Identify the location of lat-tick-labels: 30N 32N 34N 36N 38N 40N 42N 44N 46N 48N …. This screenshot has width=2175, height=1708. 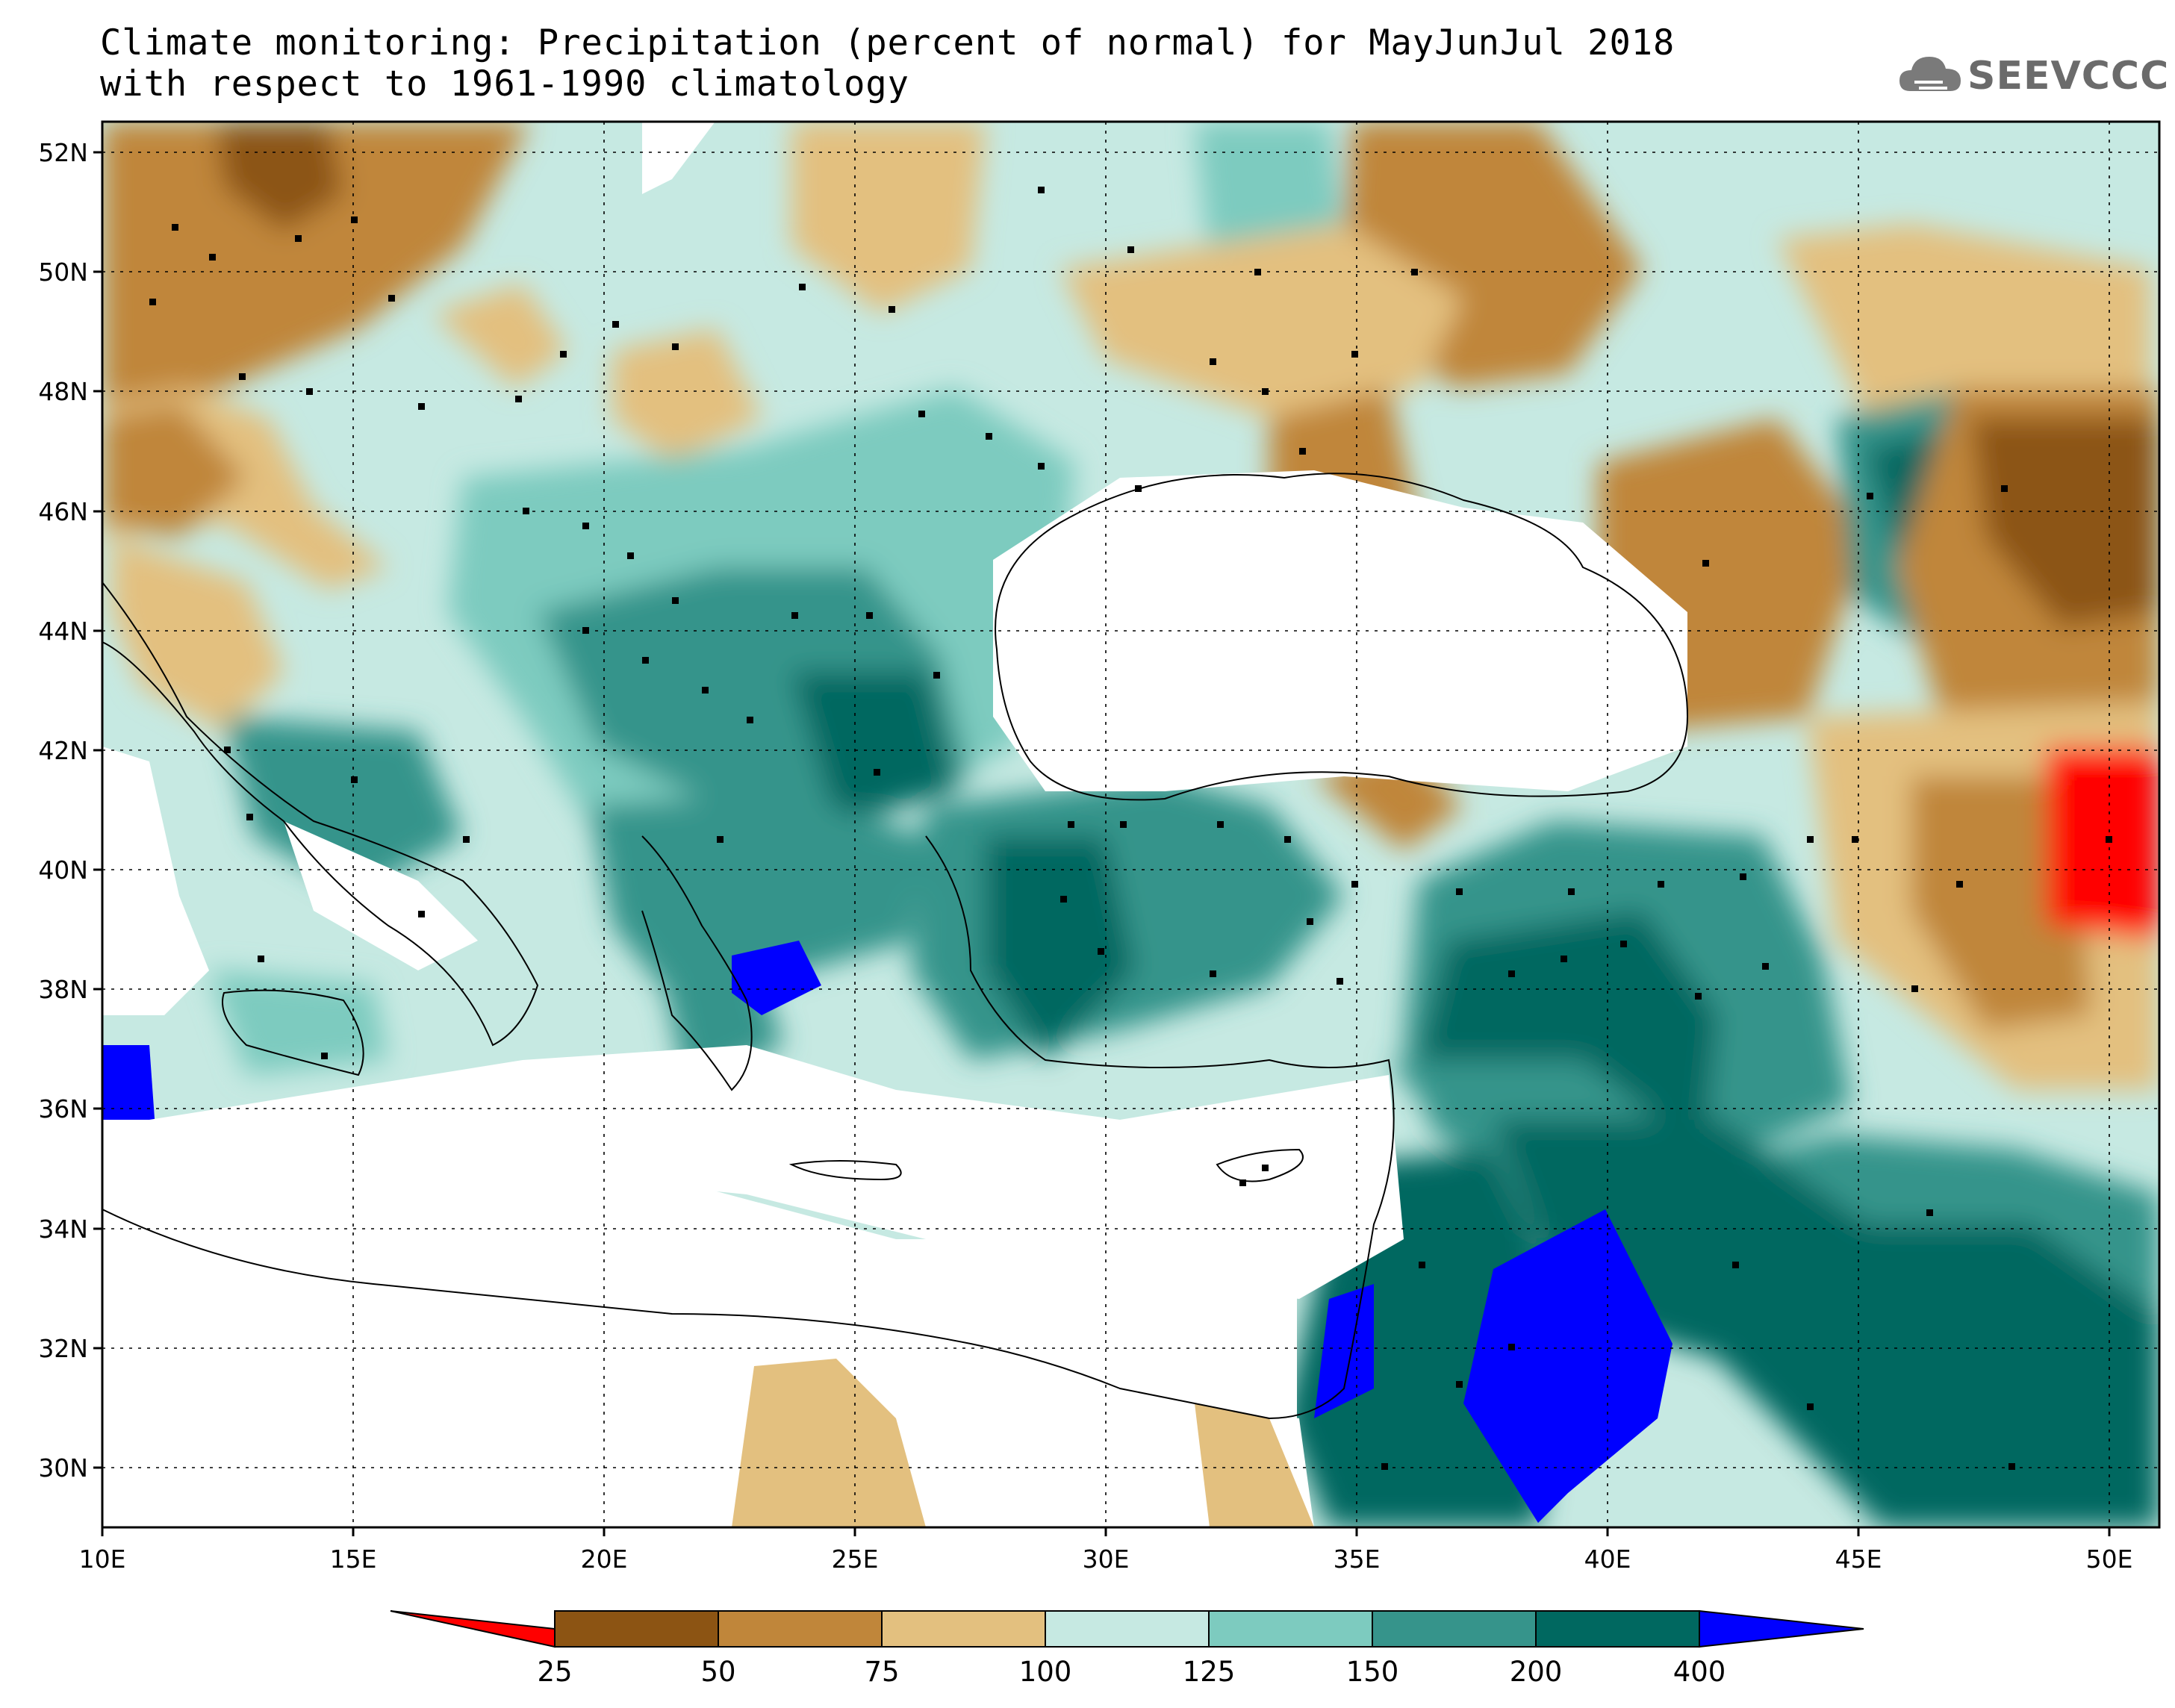
(63, 810).